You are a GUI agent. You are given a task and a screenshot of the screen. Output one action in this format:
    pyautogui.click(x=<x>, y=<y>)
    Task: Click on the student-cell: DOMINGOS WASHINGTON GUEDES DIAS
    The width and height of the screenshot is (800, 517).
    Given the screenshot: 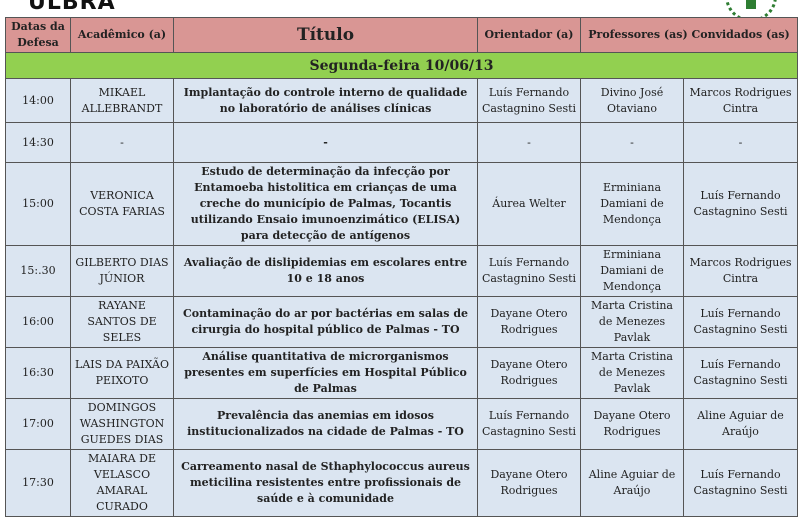 What is the action you would take?
    pyautogui.click(x=122, y=424)
    